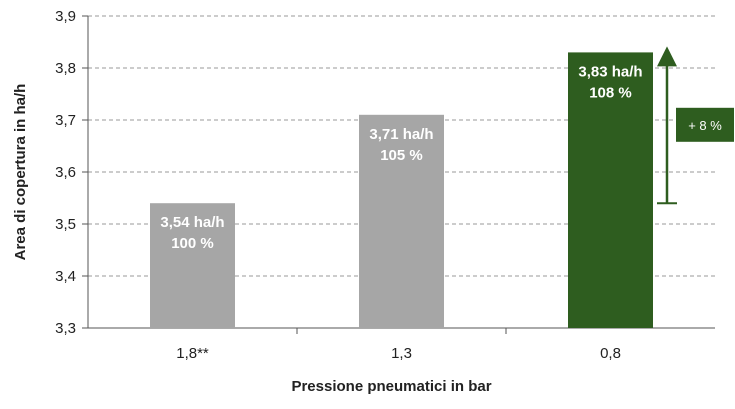 The height and width of the screenshot is (409, 735). I want to click on bar-percent-label: 108 %, so click(610, 92).